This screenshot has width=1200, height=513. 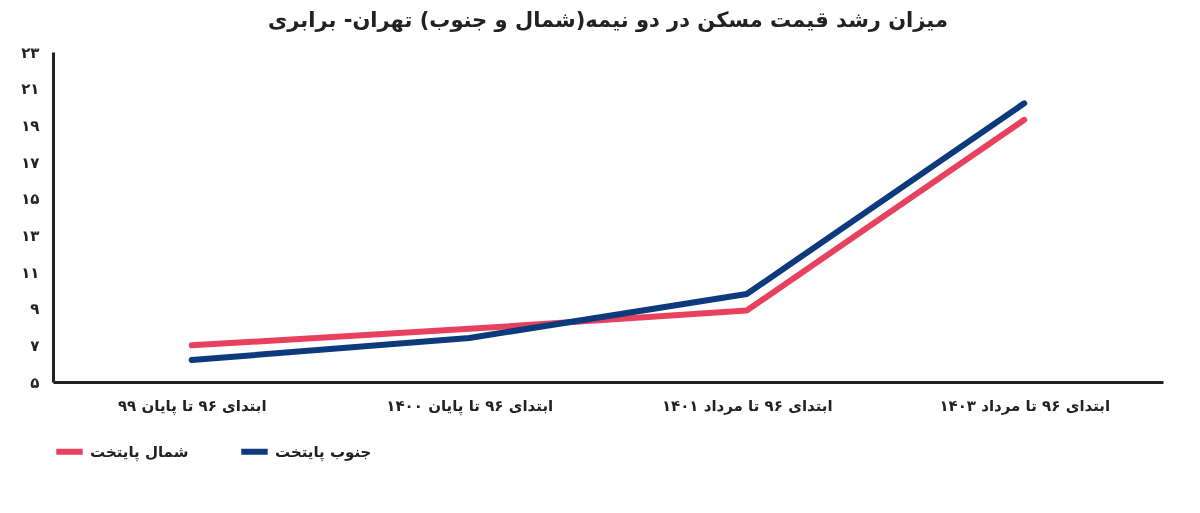 What do you see at coordinates (30, 235) in the screenshot?
I see `y-tick-label: ۱۳` at bounding box center [30, 235].